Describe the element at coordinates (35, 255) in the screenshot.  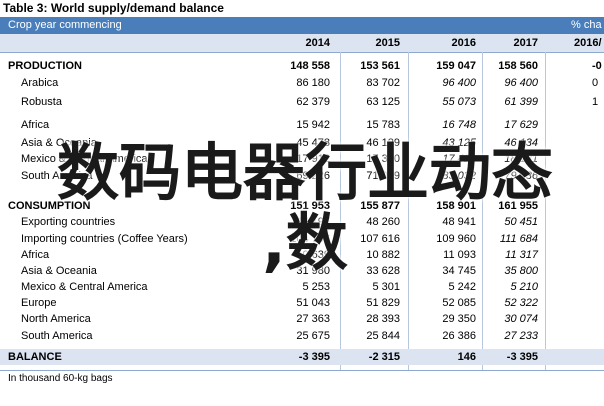
I see `row-label: Africa` at that location.